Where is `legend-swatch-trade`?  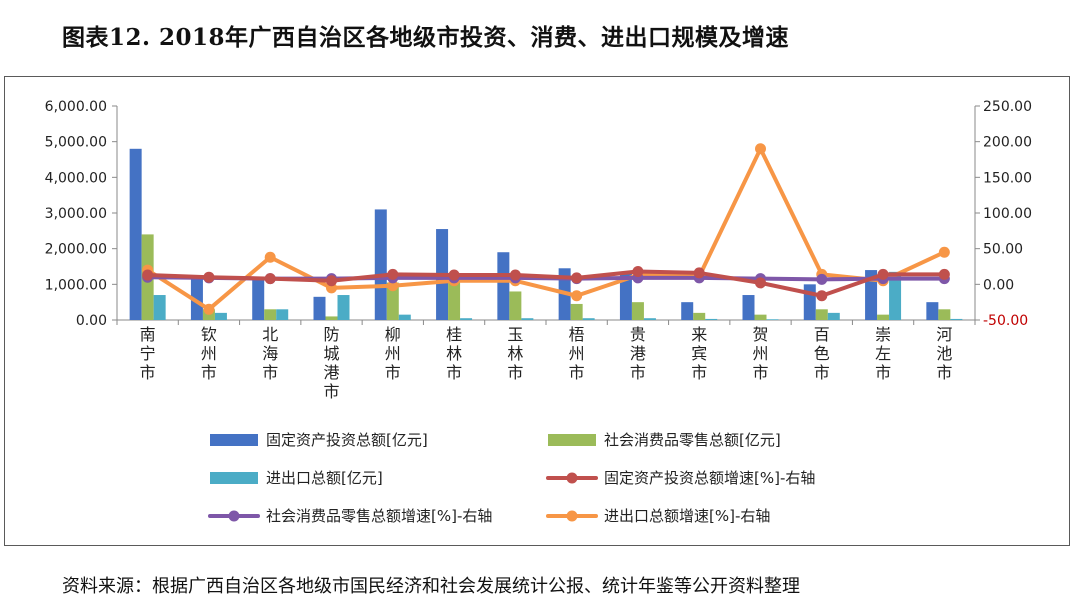
legend-swatch-trade is located at coordinates (234, 478).